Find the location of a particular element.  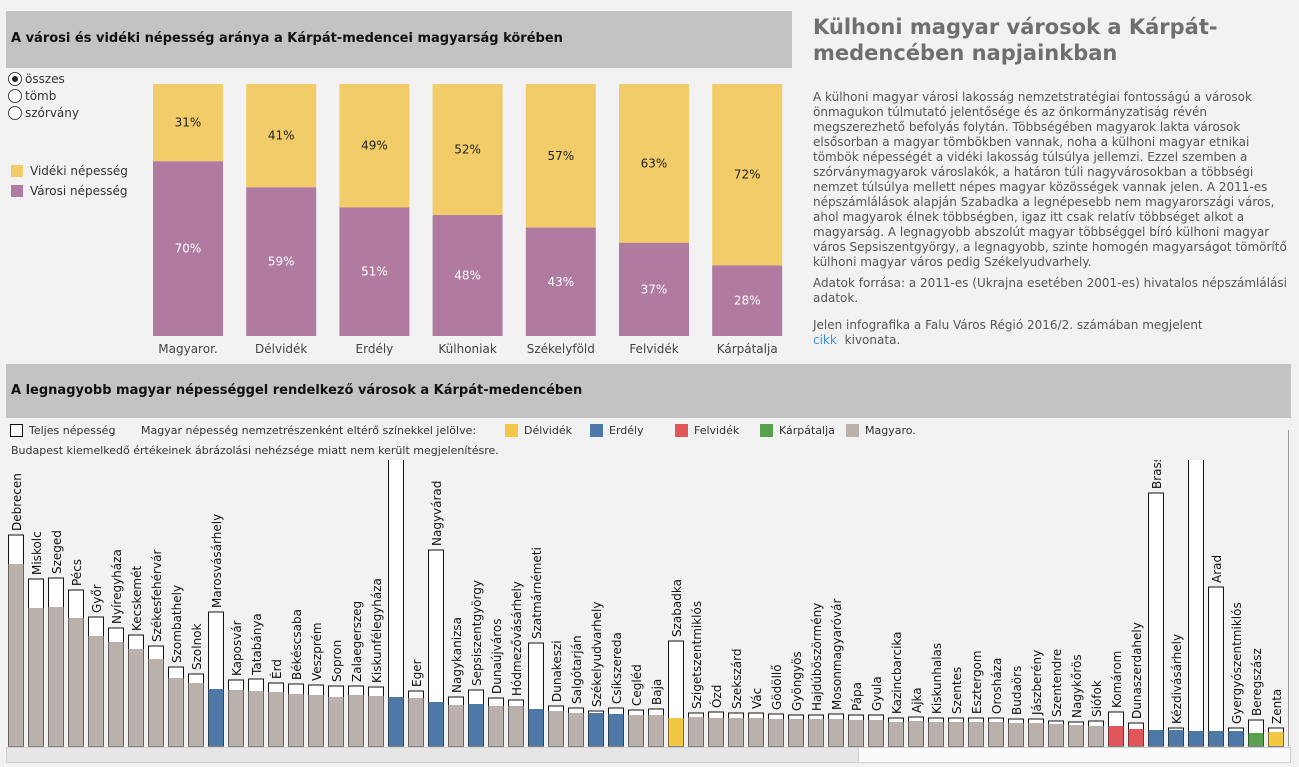

filter-option-szorvany: szórvány is located at coordinates (43, 113).